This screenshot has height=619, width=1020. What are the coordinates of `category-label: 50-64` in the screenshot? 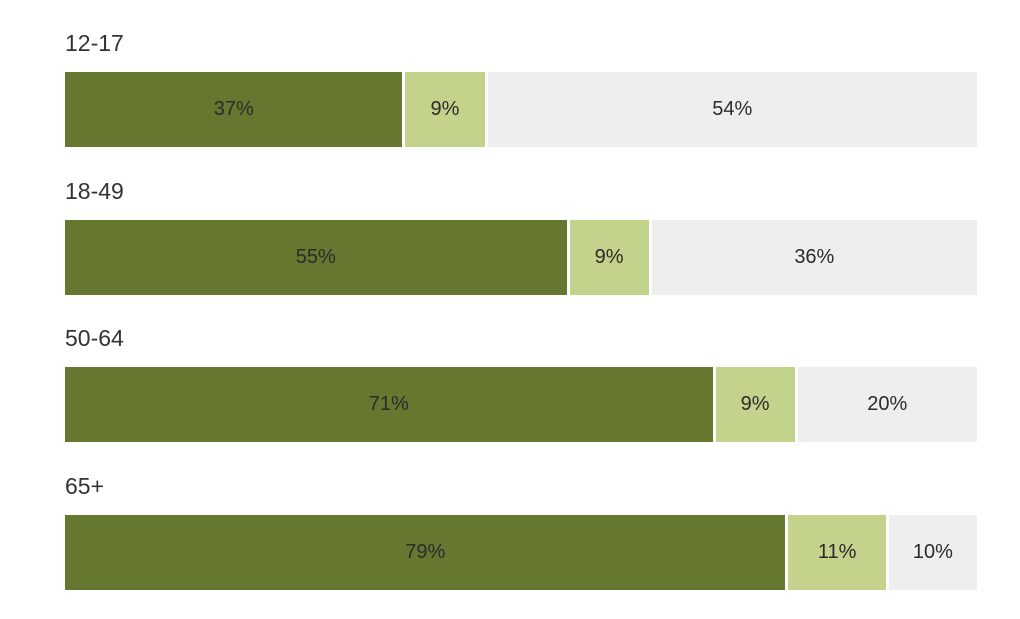 It's located at (94, 338).